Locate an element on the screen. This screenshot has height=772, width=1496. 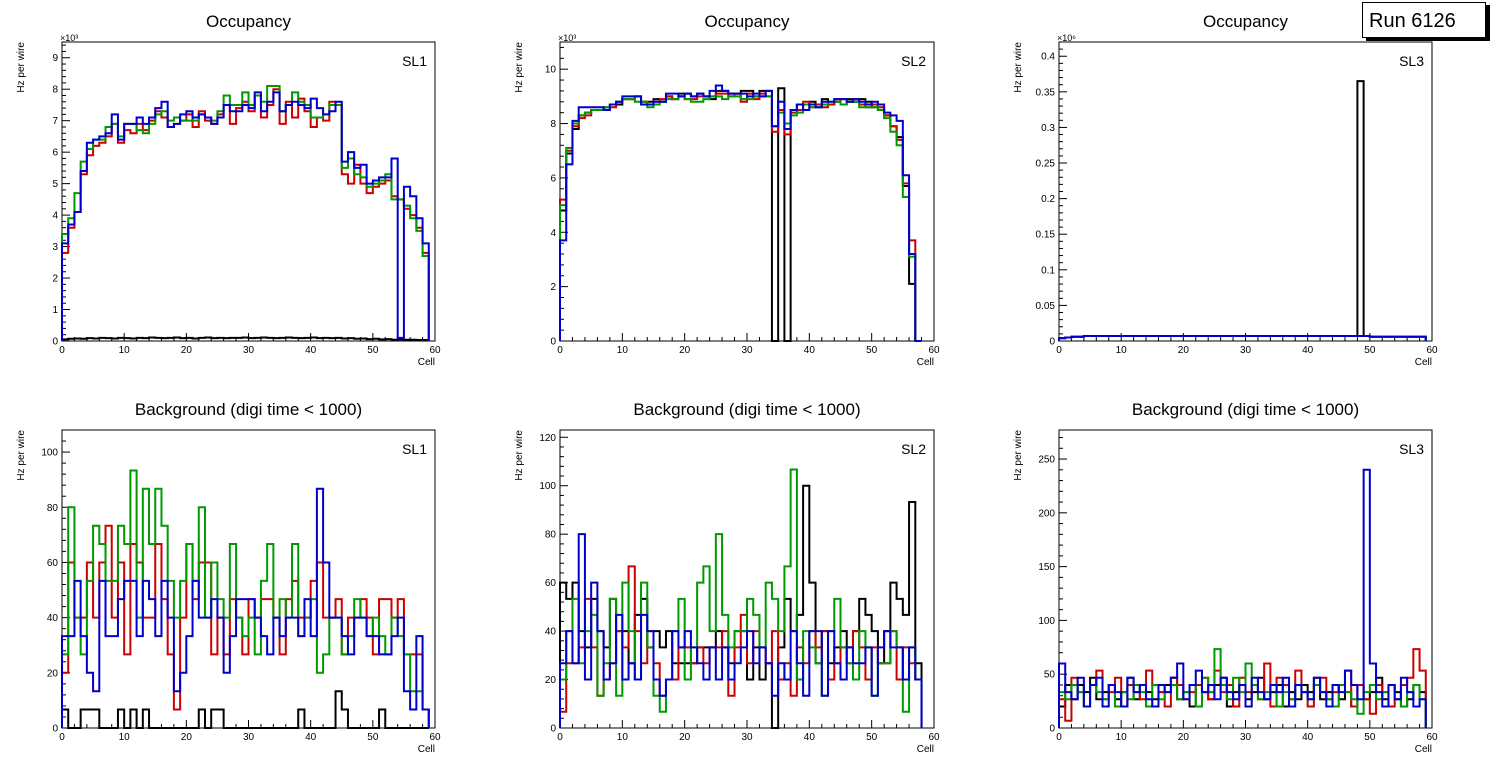
y-tick-label: 10 is located at coordinates (551, 70).